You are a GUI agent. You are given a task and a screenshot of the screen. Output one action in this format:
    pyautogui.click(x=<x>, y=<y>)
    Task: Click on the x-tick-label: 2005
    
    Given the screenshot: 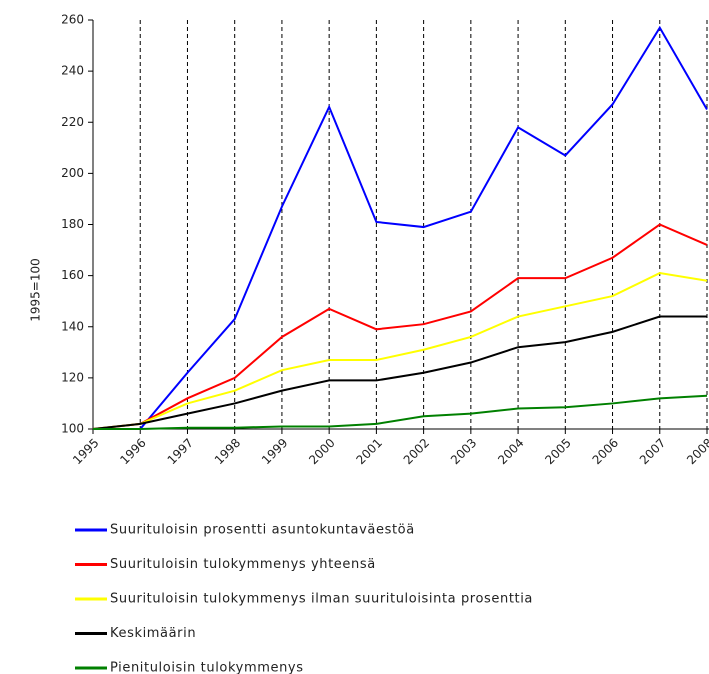 What is the action you would take?
    pyautogui.click(x=557, y=451)
    